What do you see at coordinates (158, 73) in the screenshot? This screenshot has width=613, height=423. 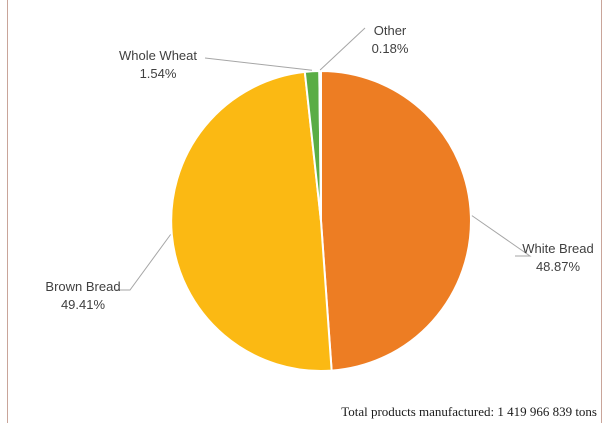 I see `label-whole-wheat-value: 1.54%` at bounding box center [158, 73].